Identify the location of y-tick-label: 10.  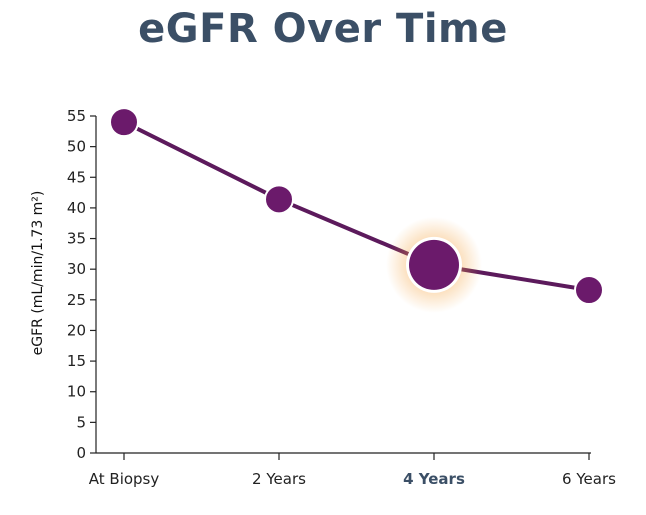
(76, 392).